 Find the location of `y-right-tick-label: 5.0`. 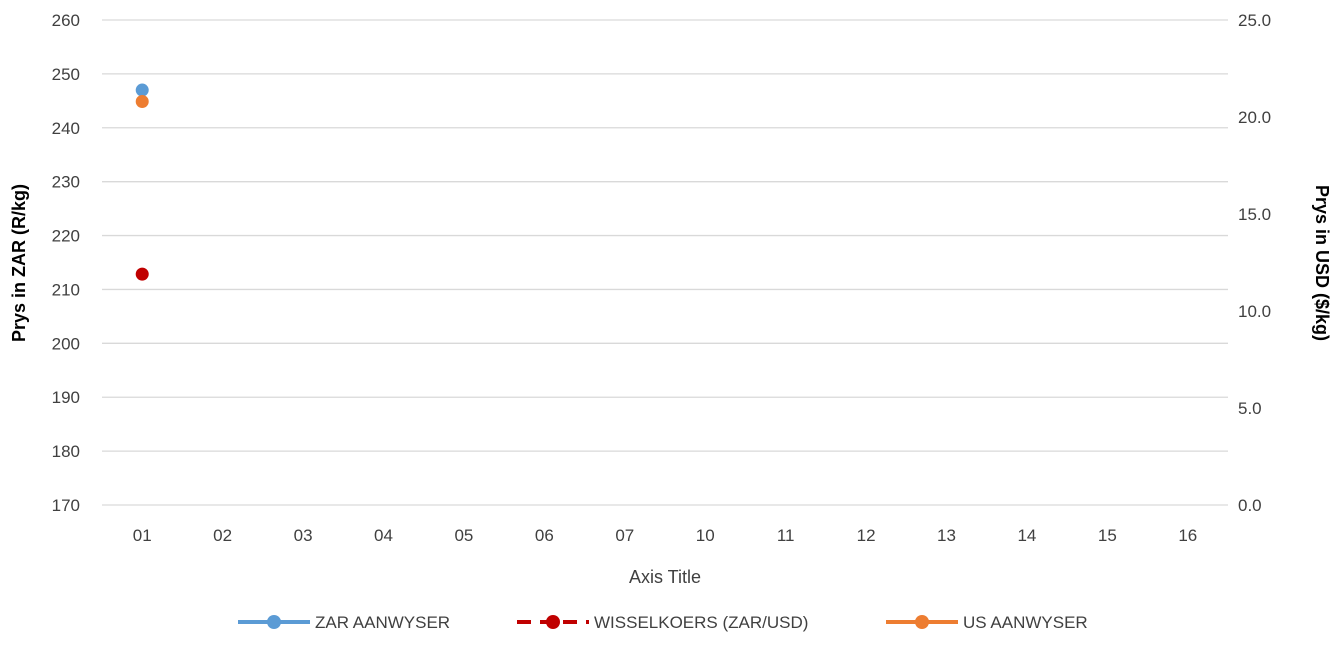

y-right-tick-label: 5.0 is located at coordinates (1250, 408).